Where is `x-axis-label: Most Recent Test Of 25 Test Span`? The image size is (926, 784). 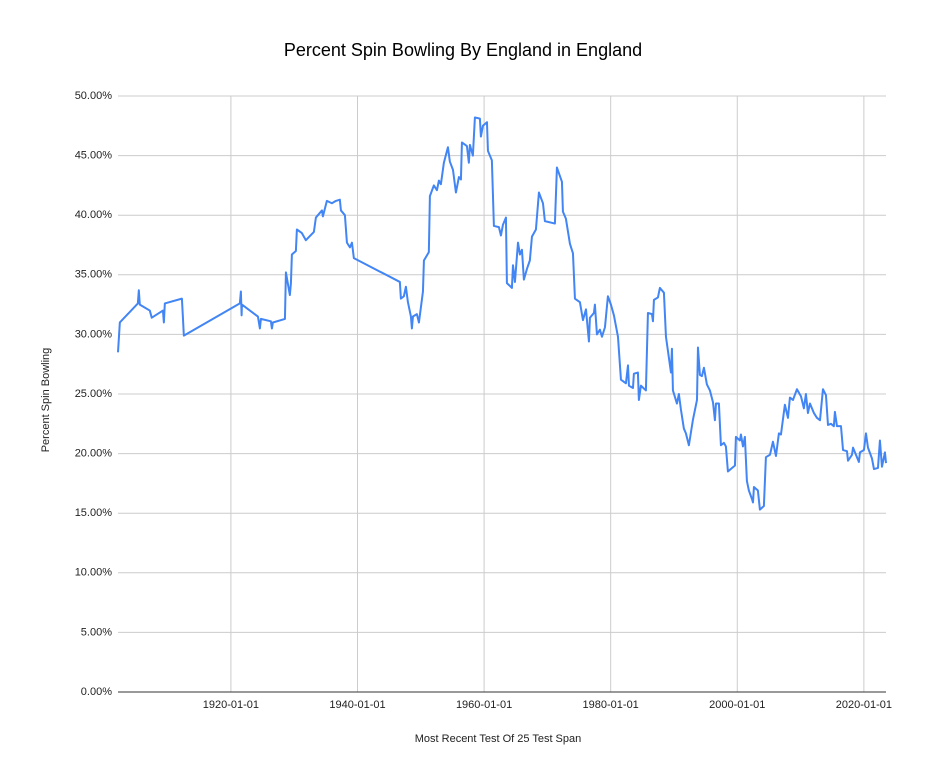
x-axis-label: Most Recent Test Of 25 Test Span is located at coordinates (498, 739).